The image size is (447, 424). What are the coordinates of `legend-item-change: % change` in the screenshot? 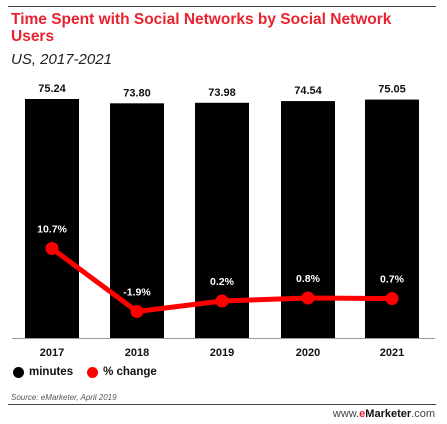 It's located at (122, 372).